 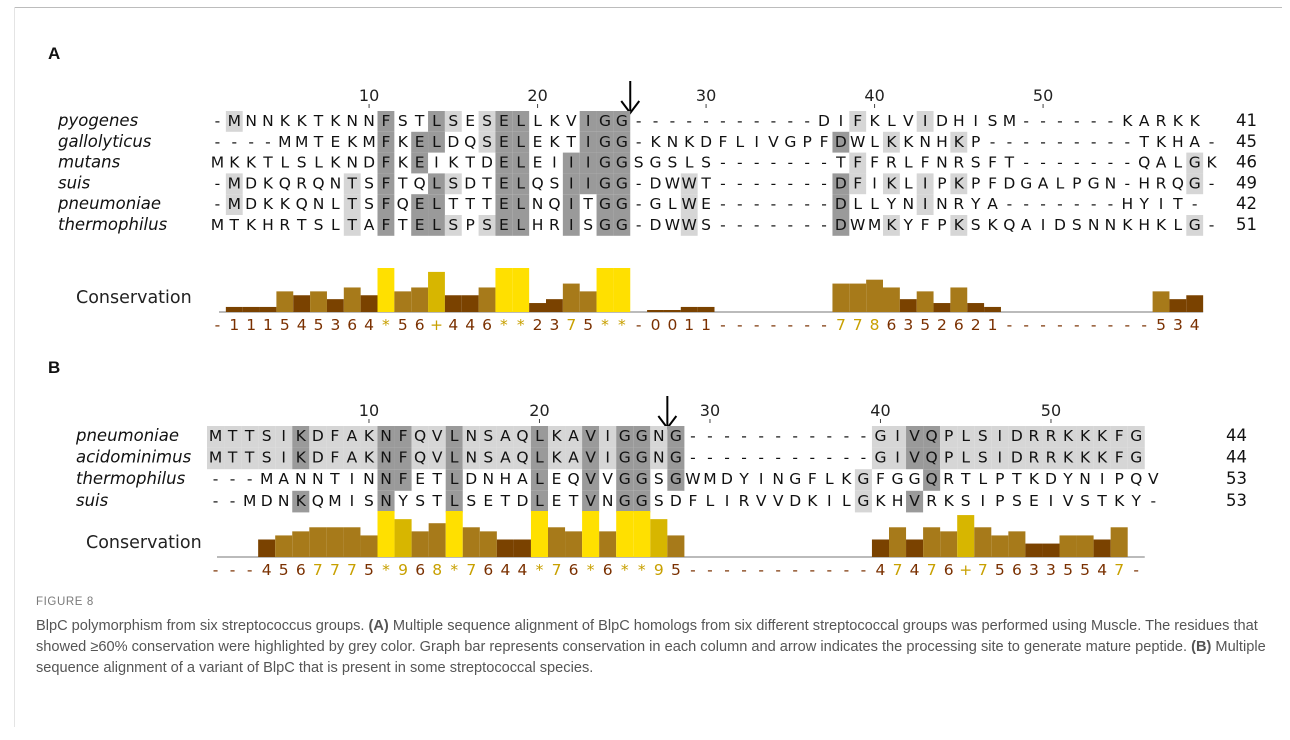 What do you see at coordinates (1201, 647) in the screenshot?
I see `caption-part: (B)` at bounding box center [1201, 647].